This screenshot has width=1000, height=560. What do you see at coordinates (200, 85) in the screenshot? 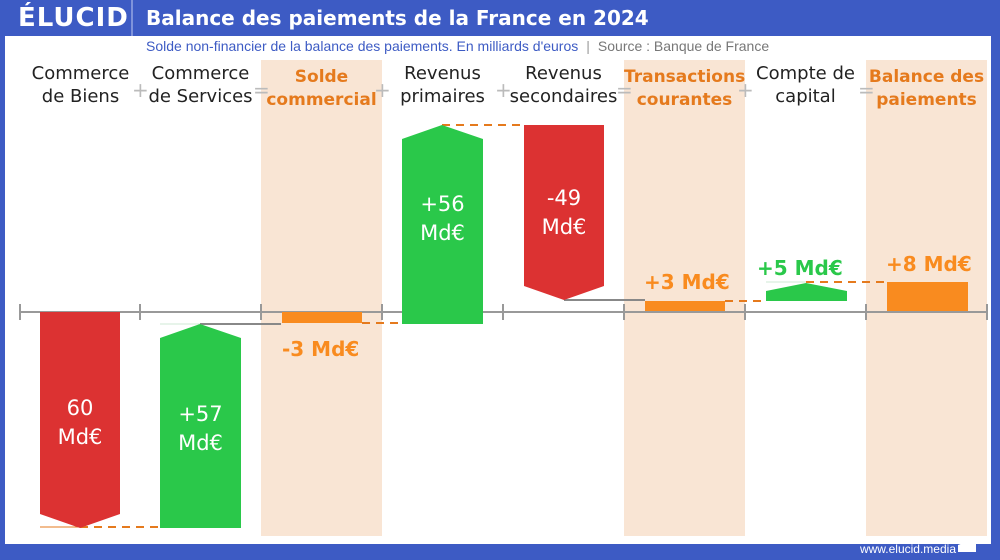
I see `column-header-commerce-services: Commerce de Services` at bounding box center [200, 85].